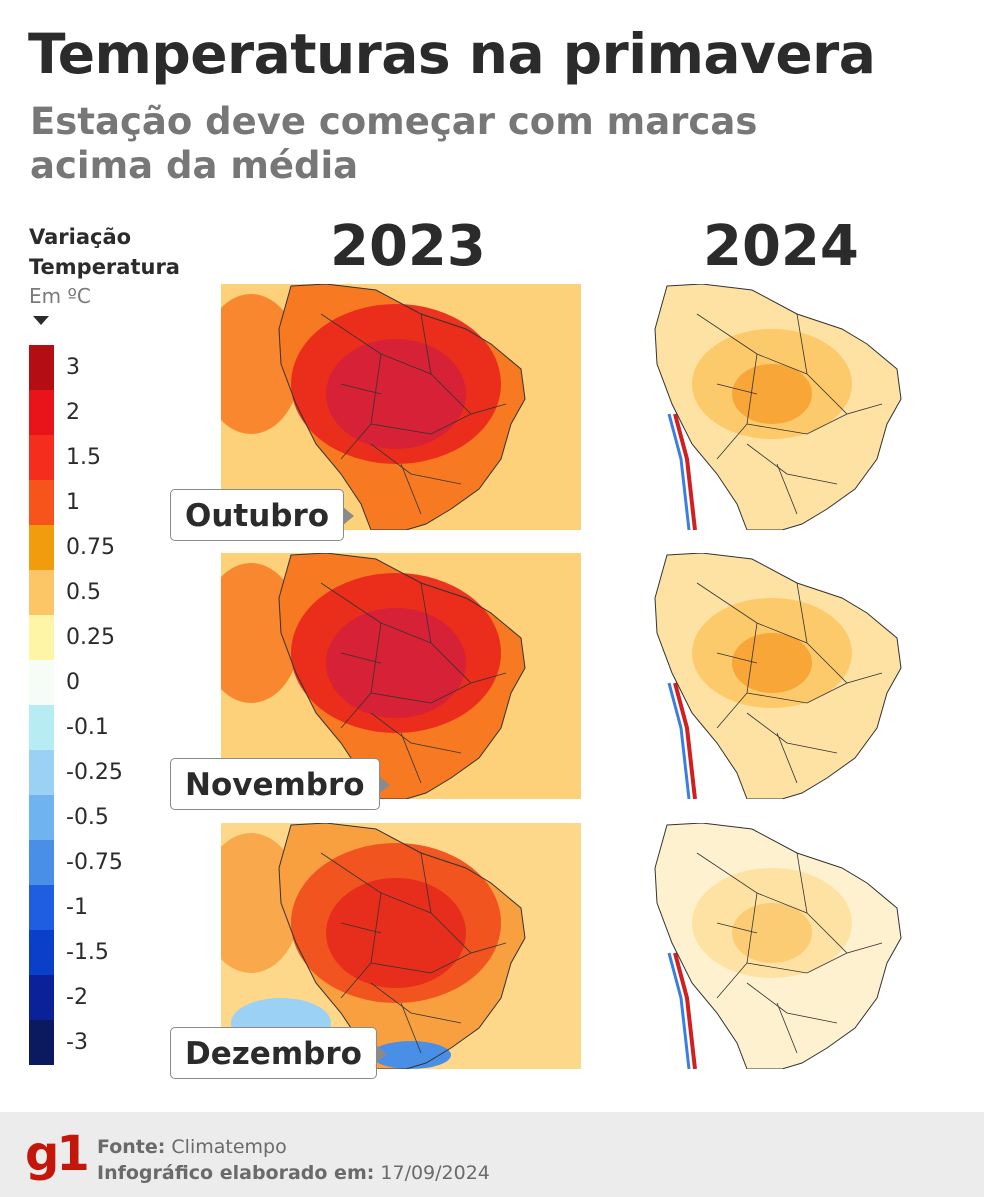 The width and height of the screenshot is (984, 1197). What do you see at coordinates (73, 412) in the screenshot?
I see `legend-label: 2` at bounding box center [73, 412].